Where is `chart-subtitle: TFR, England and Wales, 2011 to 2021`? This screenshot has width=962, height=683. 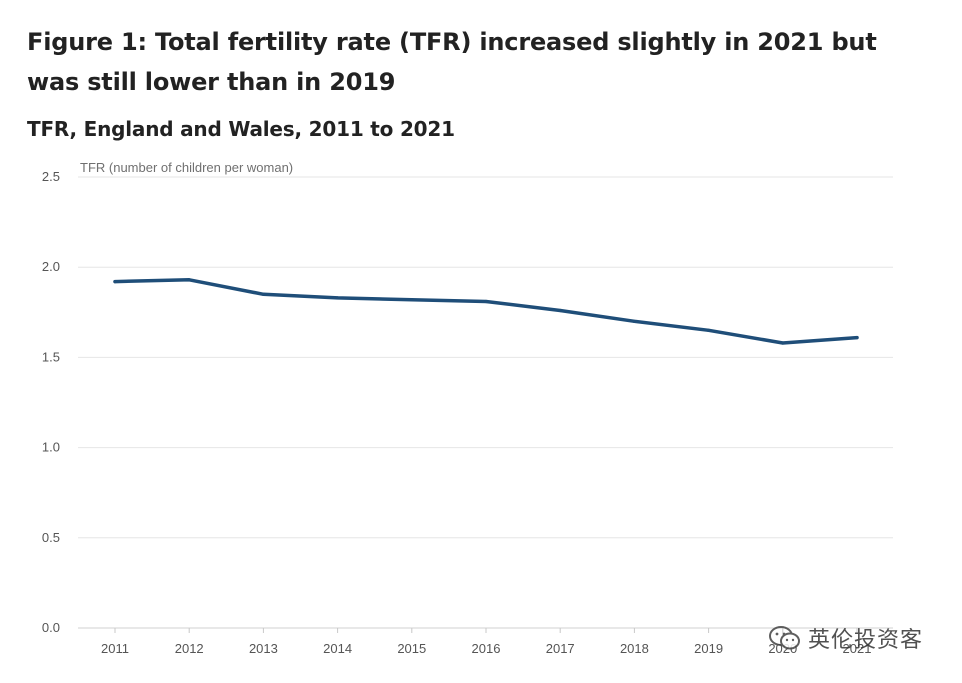 chart-subtitle: TFR, England and Wales, 2011 to 2021 is located at coordinates (241, 129).